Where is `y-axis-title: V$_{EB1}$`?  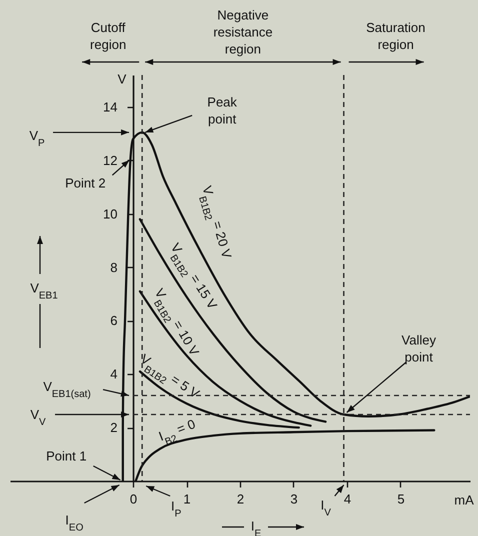
y-axis-title: V$_{EB1}$ is located at coordinates (44, 290).